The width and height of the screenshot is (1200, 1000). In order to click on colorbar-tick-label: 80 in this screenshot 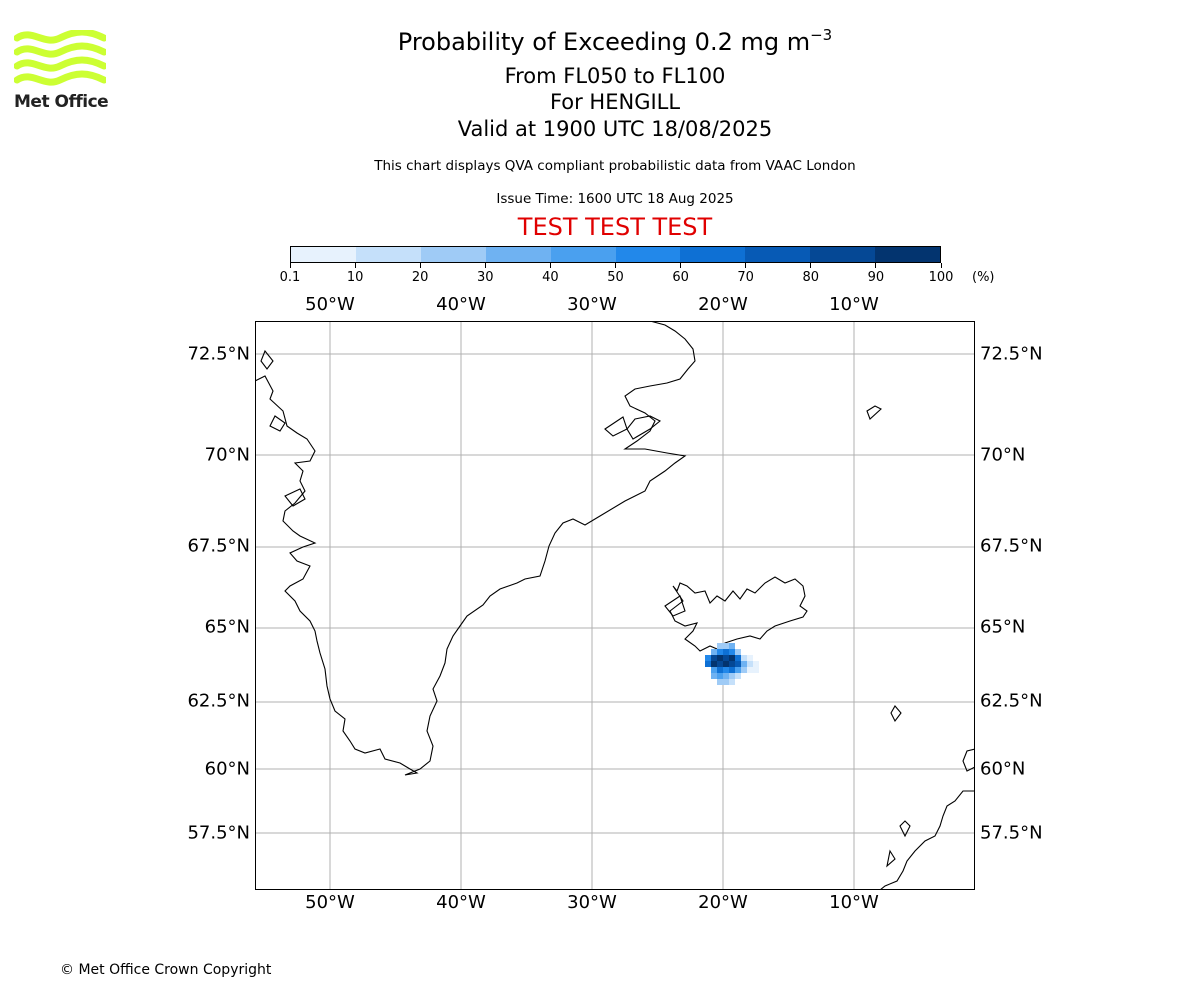, I will do `click(811, 277)`.